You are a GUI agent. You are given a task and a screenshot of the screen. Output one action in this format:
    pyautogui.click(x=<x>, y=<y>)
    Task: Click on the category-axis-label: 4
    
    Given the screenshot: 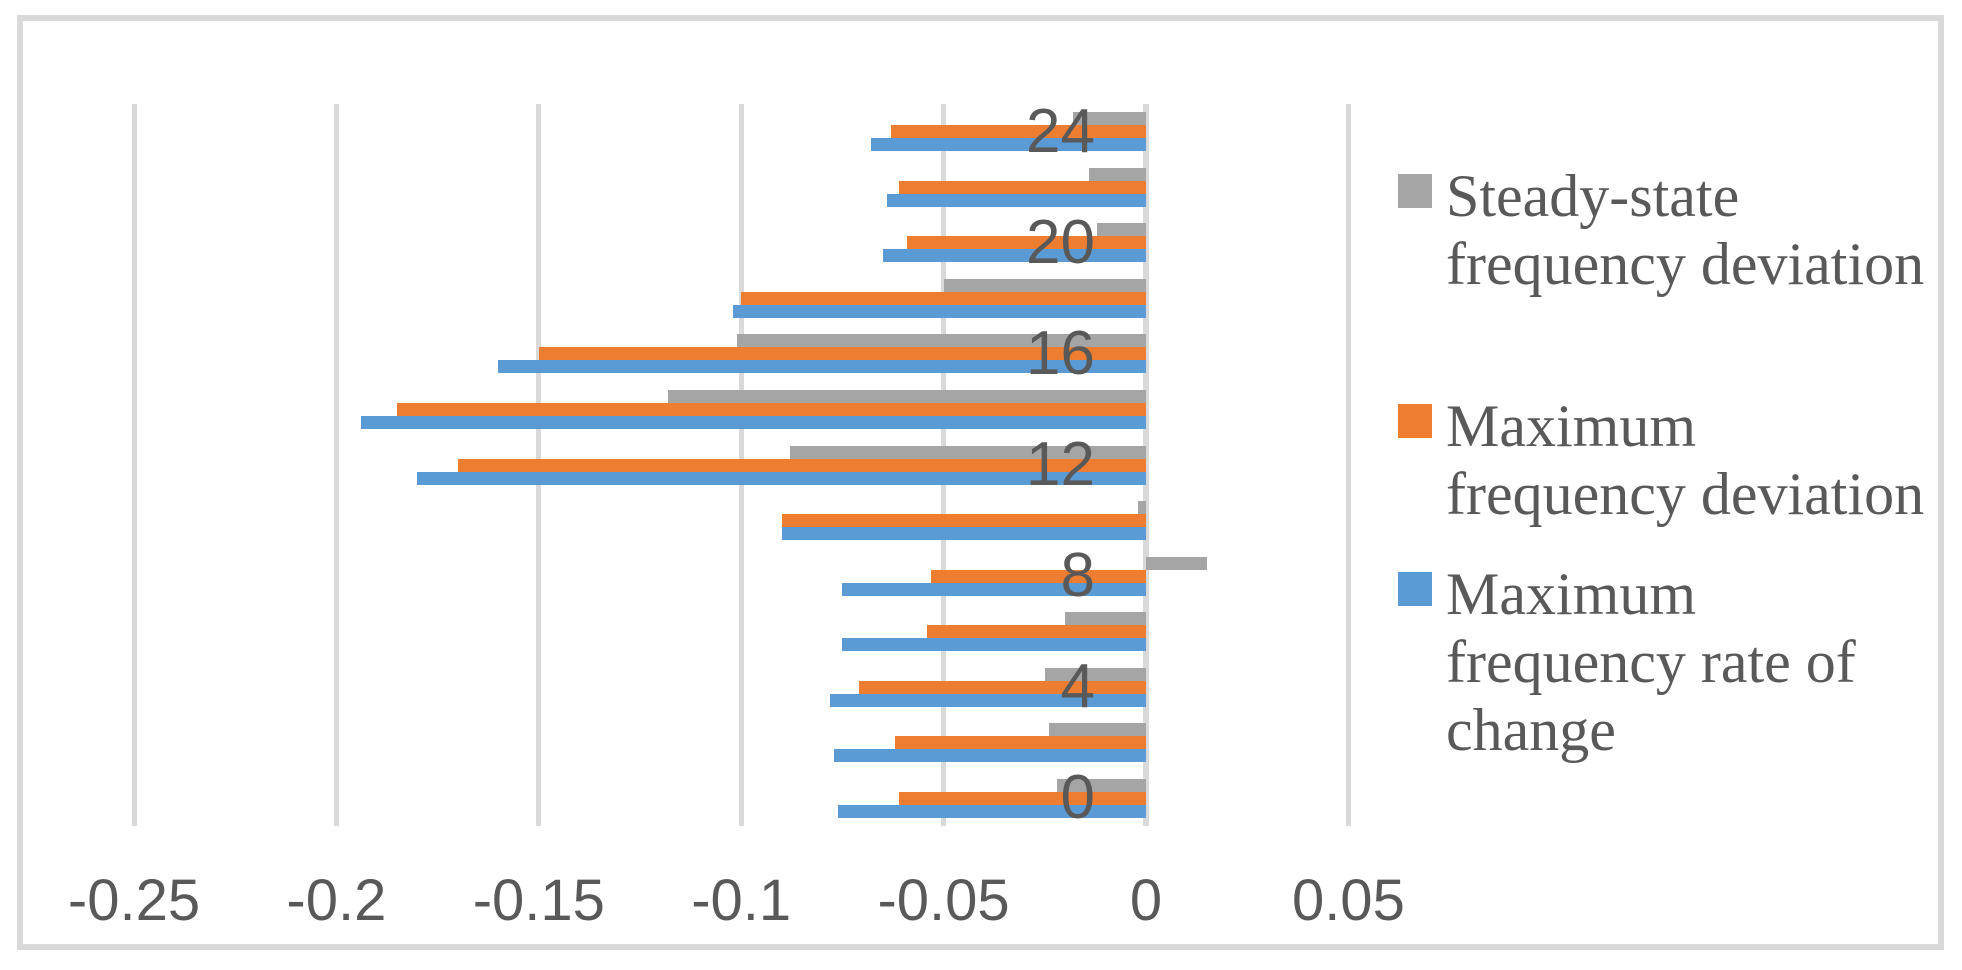 What is the action you would take?
    pyautogui.click(x=1077, y=687)
    